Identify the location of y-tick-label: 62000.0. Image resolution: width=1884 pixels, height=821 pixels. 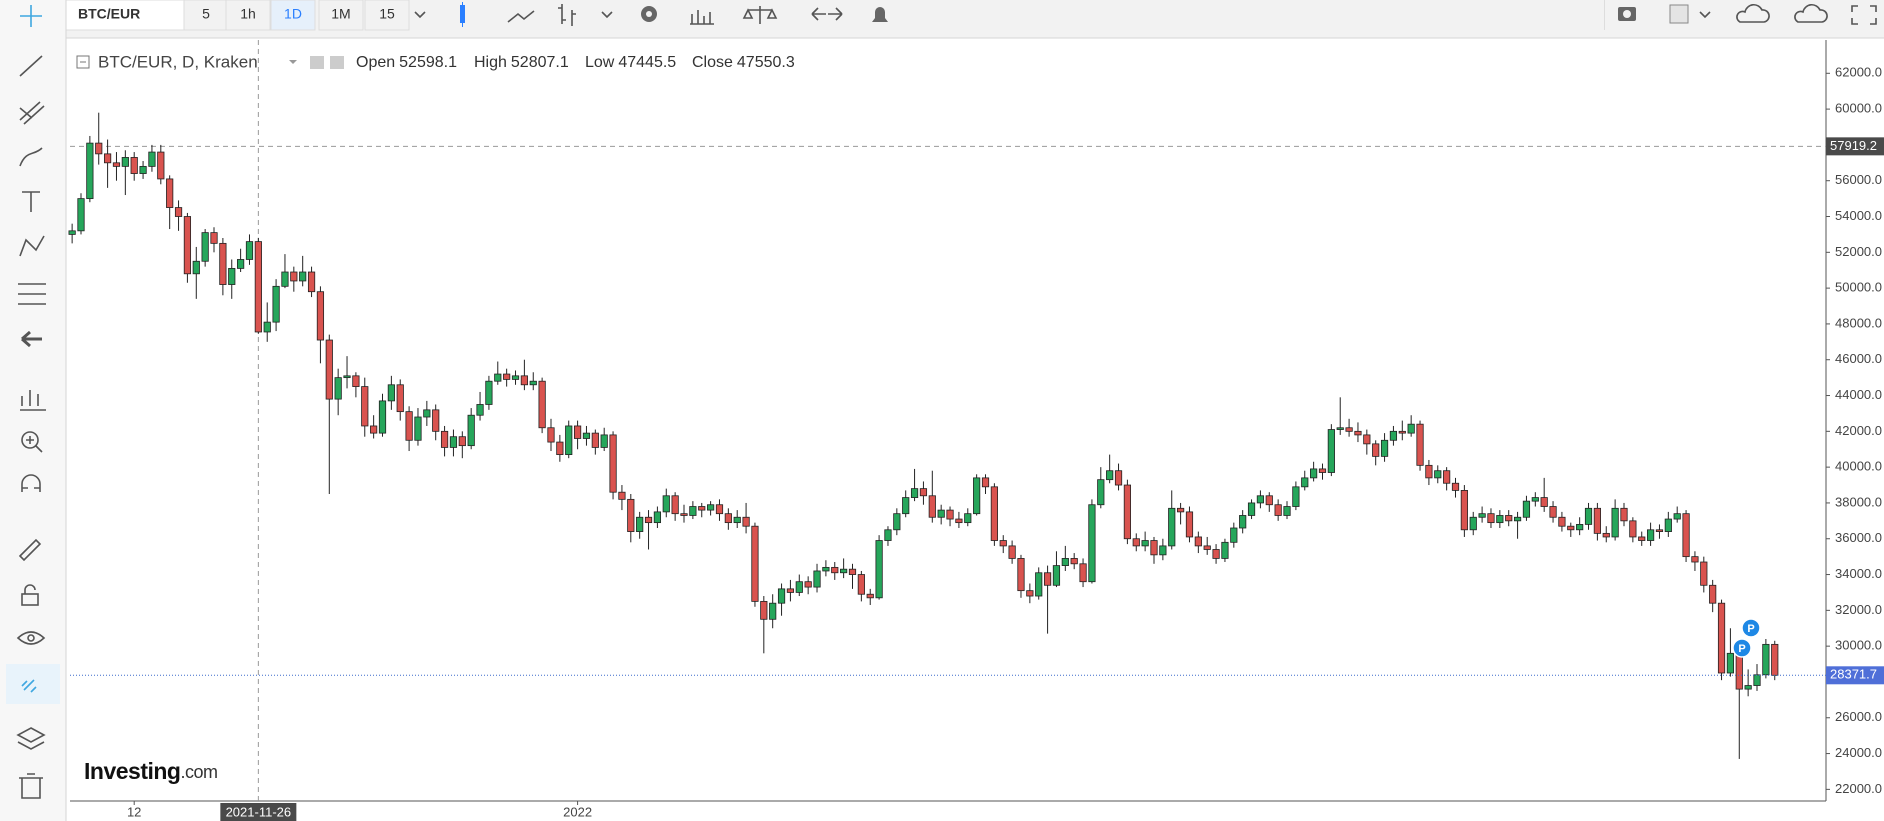
(1858, 72).